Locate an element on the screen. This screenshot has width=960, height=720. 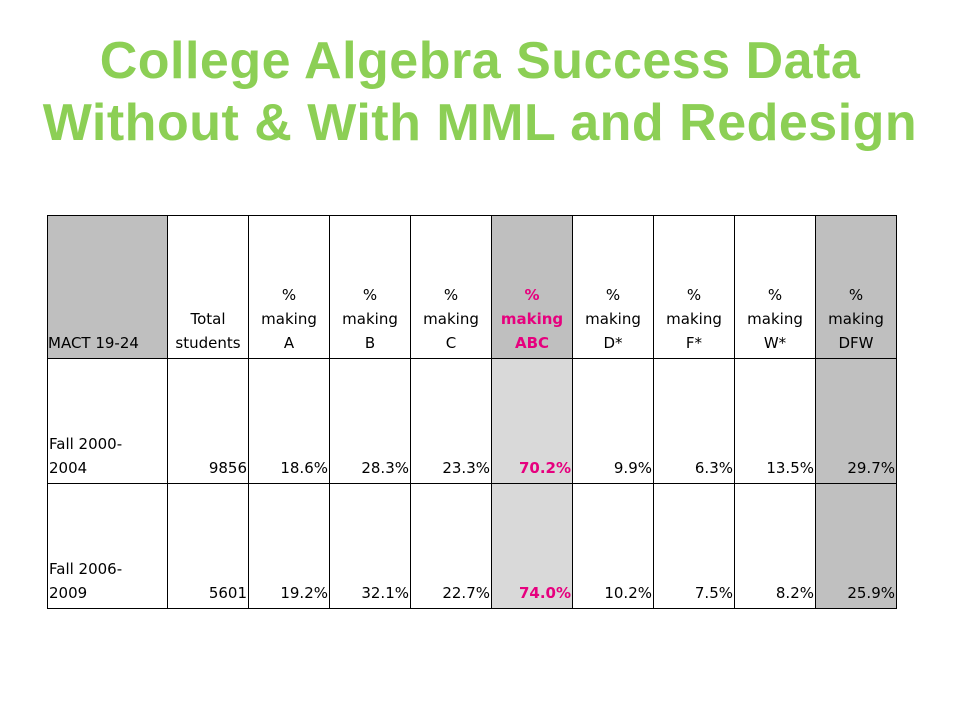
header-b-line3: B is located at coordinates (370, 343).